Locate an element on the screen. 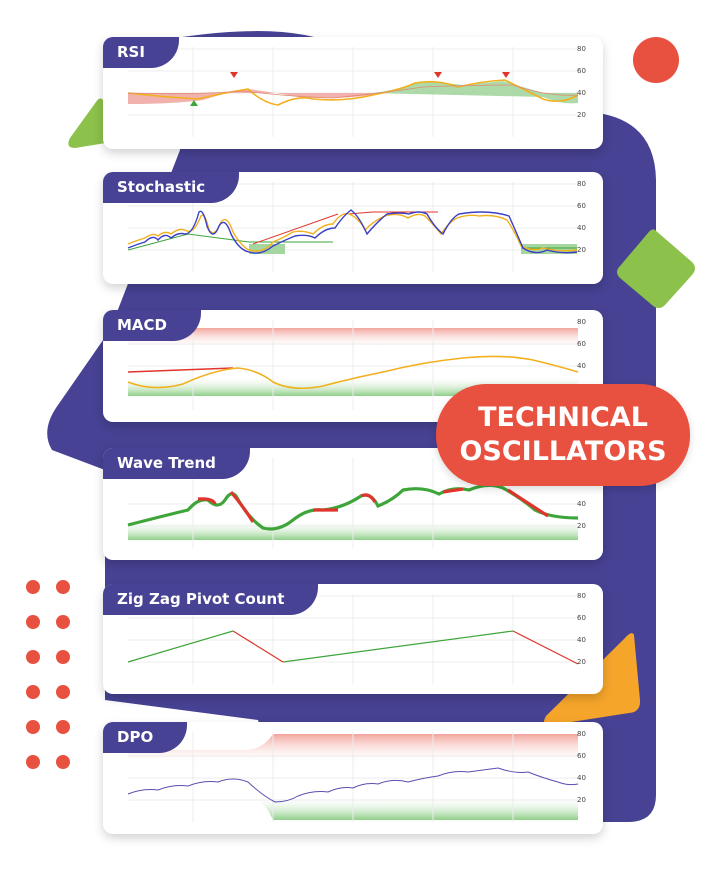  red-circle-icon is located at coordinates (656, 60).